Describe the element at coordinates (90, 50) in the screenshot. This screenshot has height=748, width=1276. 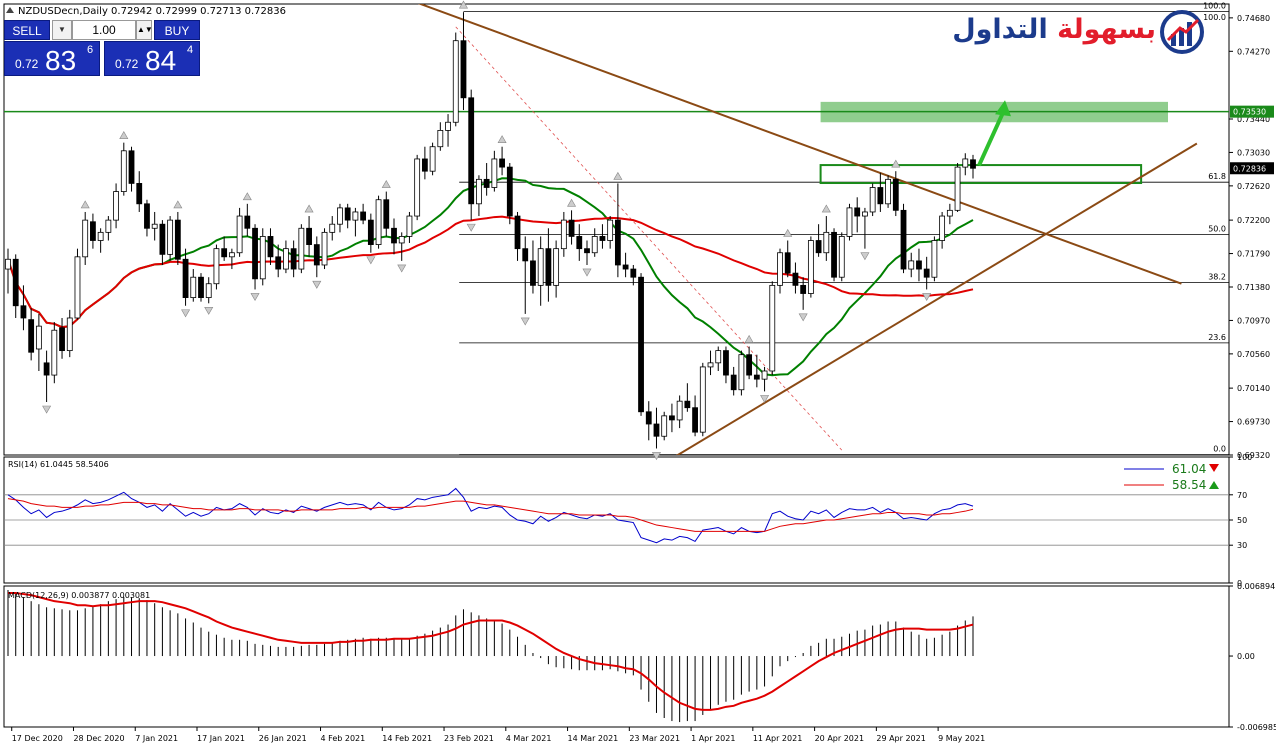
I see `sell-price-fraction: 6` at that location.